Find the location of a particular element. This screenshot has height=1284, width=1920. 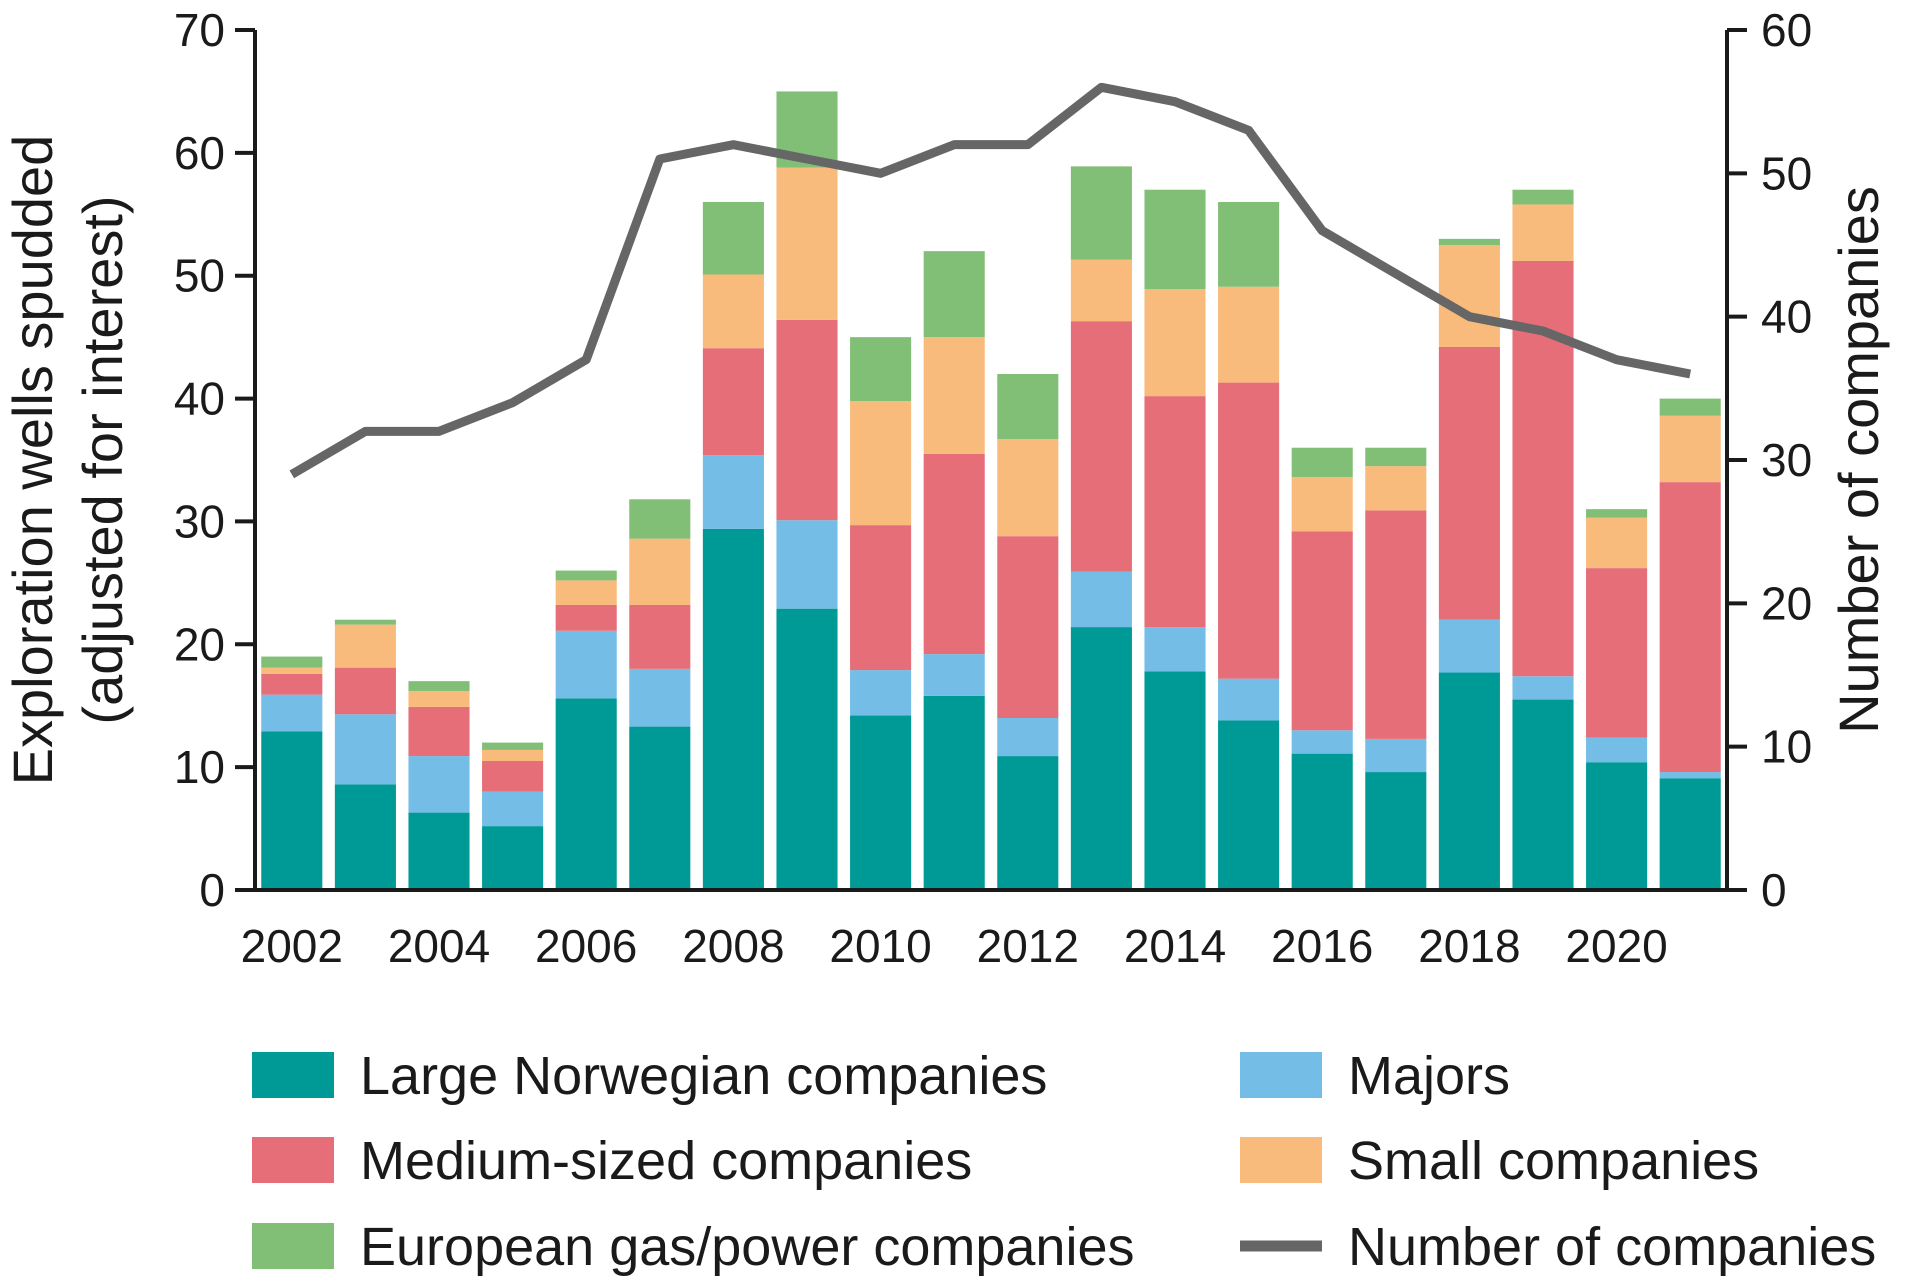

bar-medium-sized-companies-2011 is located at coordinates (954, 554).